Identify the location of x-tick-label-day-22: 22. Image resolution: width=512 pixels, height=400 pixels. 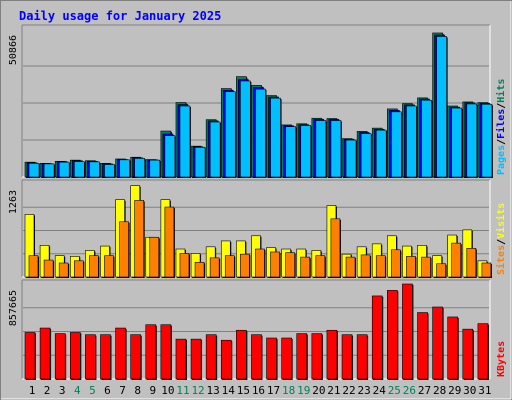
(348, 390).